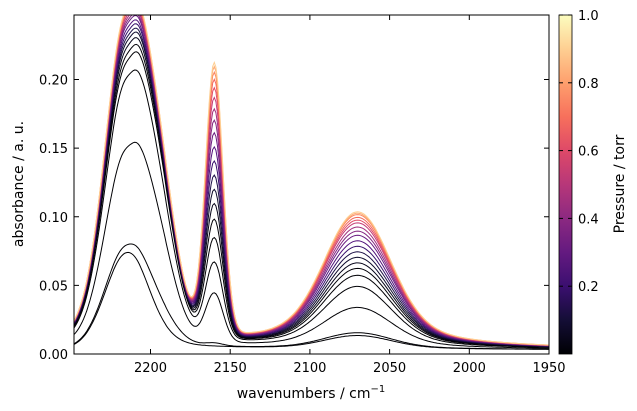 This screenshot has width=637, height=411. I want to click on colorbar-ticks: 0.2 0.4 0.6 0.8 1.0, so click(579, 152).